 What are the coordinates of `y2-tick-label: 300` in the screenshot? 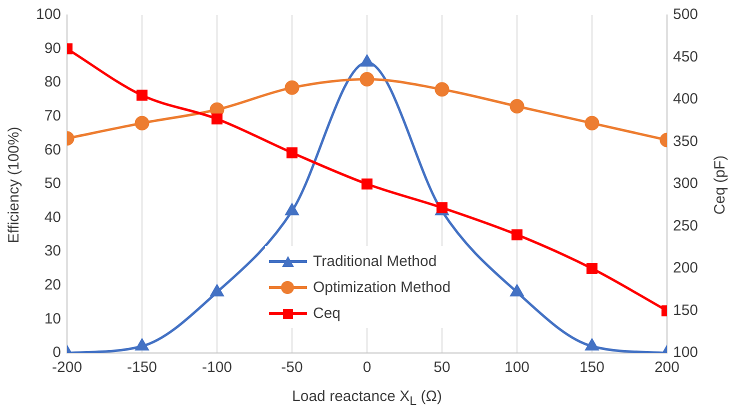 It's located at (685, 183).